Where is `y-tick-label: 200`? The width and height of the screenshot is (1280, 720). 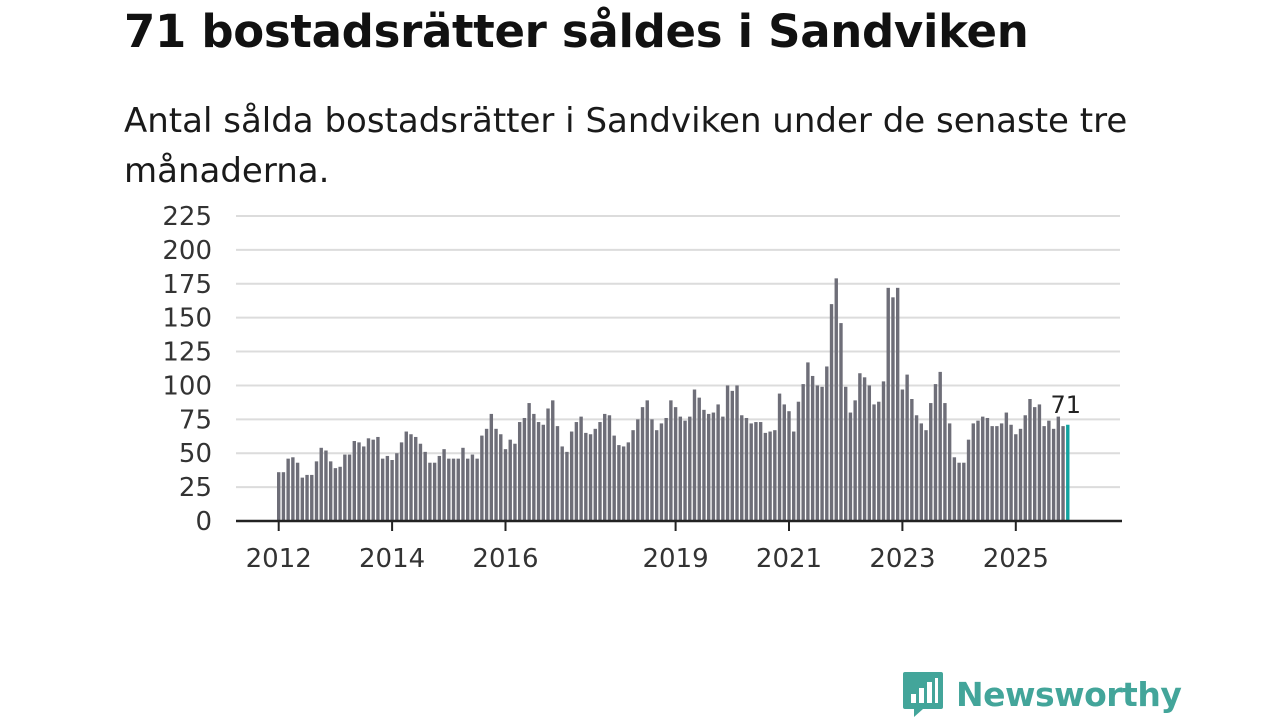
y-tick-label: 200 is located at coordinates (187, 251).